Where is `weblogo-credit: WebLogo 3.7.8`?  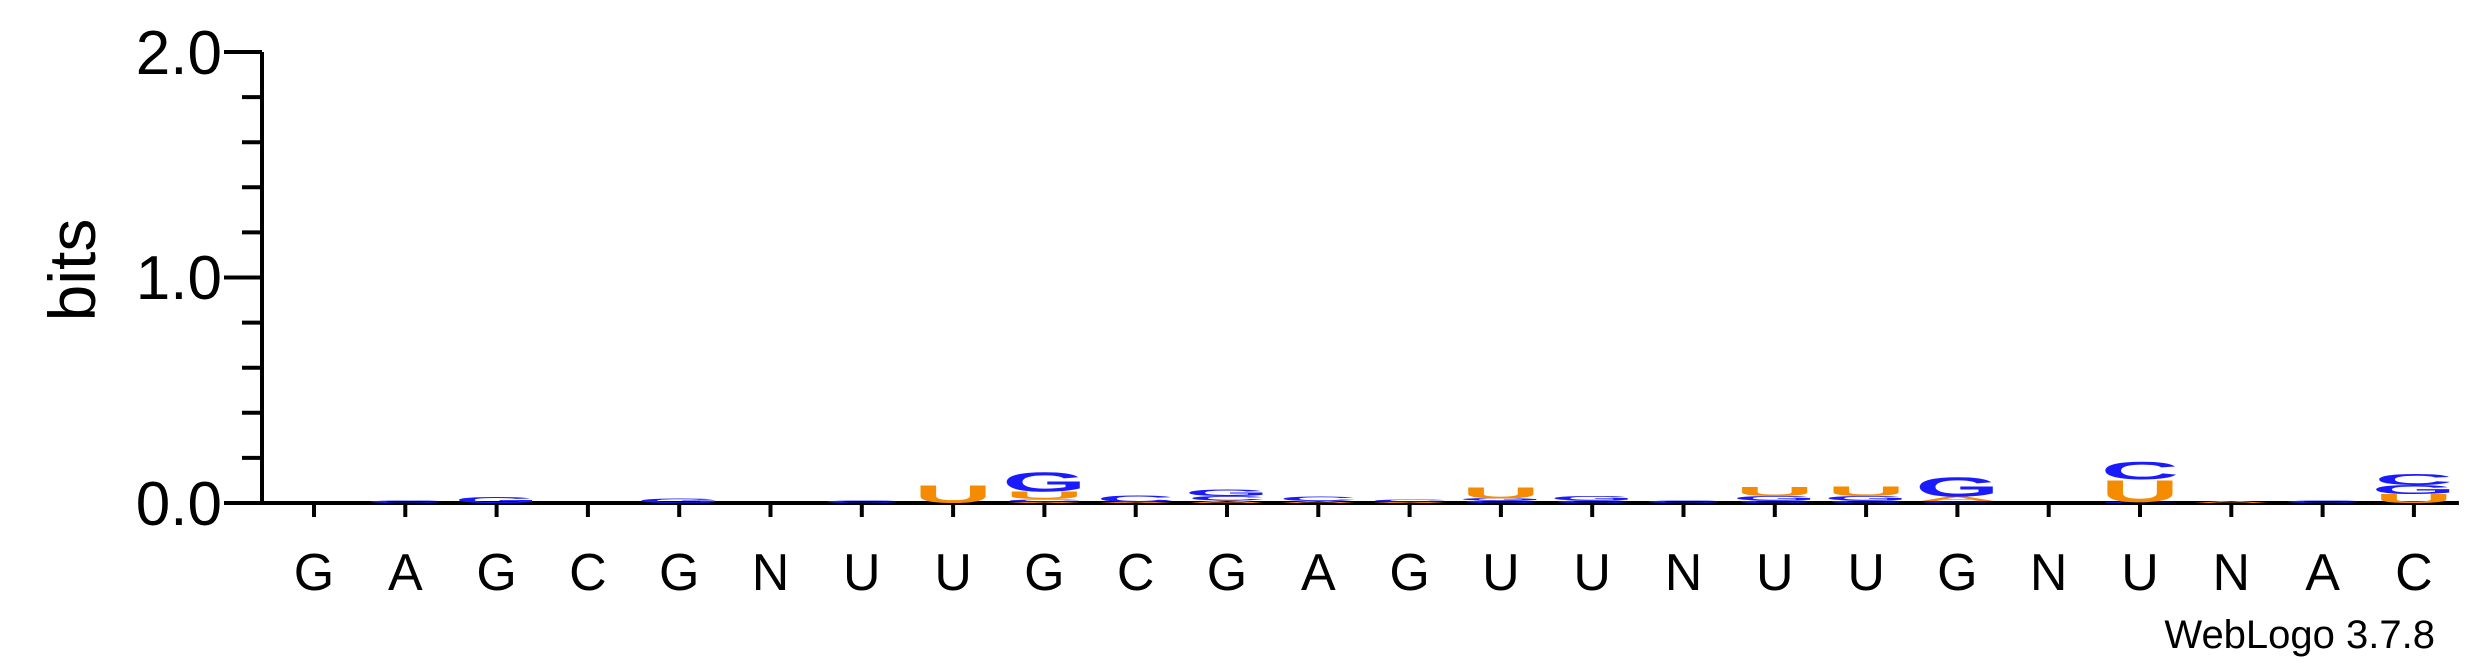 weblogo-credit: WebLogo 3.7.8 is located at coordinates (2299, 635).